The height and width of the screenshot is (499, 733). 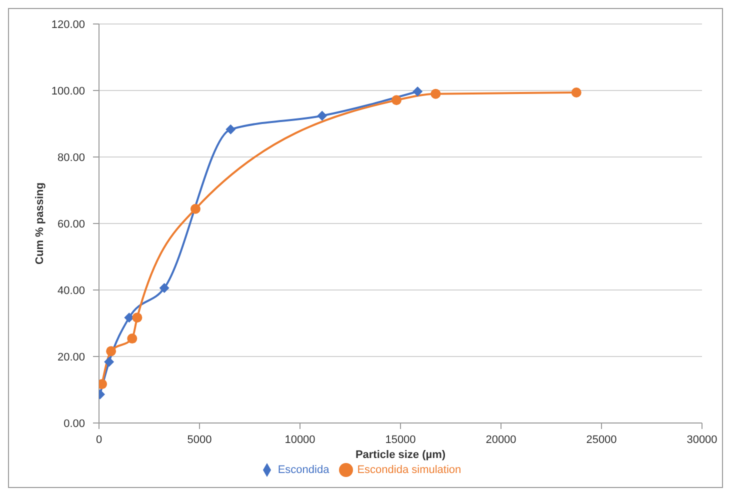 What do you see at coordinates (304, 470) in the screenshot?
I see `legend-label: Escondida` at bounding box center [304, 470].